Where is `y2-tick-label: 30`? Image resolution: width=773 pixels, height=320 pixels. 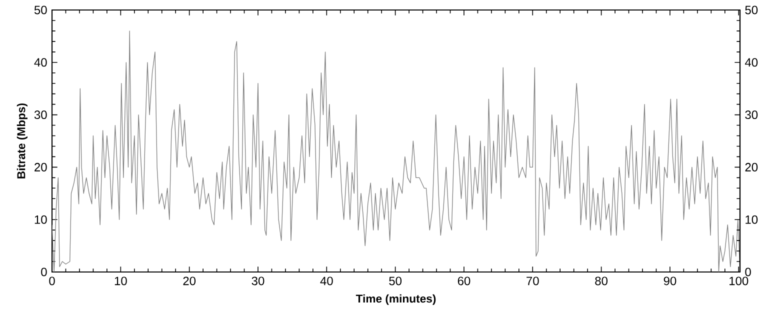 y2-tick-label: 30 is located at coordinates (751, 115).